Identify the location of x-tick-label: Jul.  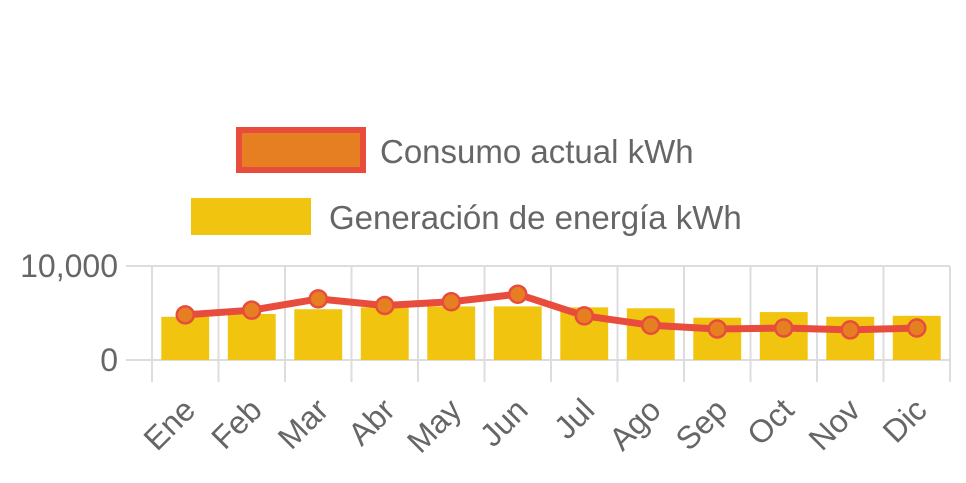
(574, 418).